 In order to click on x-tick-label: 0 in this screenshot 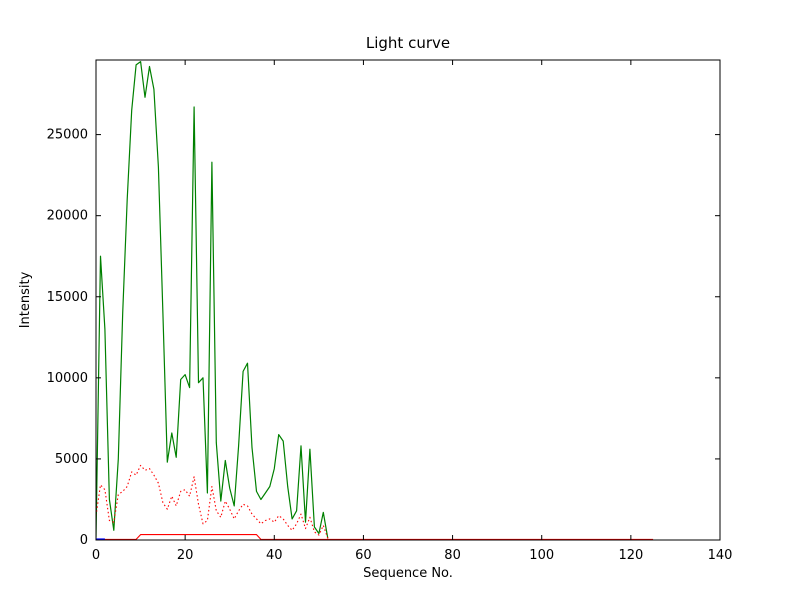, I will do `click(96, 555)`.